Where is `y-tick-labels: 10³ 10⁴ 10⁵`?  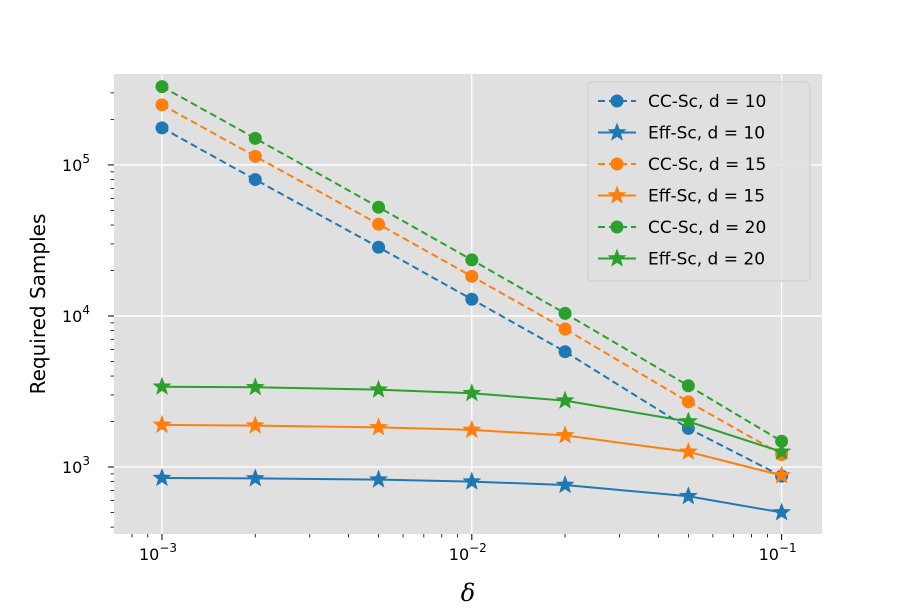
y-tick-labels: 10³ 10⁴ 10⁵ is located at coordinates (76, 314).